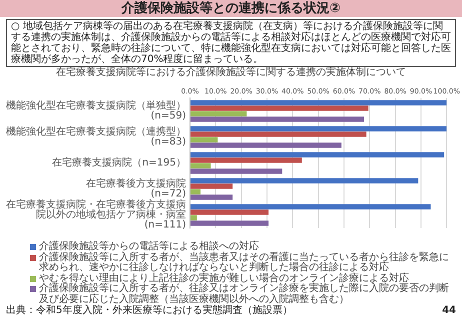 This screenshot has height=320, width=462. I want to click on text: 44, so click(449, 311).